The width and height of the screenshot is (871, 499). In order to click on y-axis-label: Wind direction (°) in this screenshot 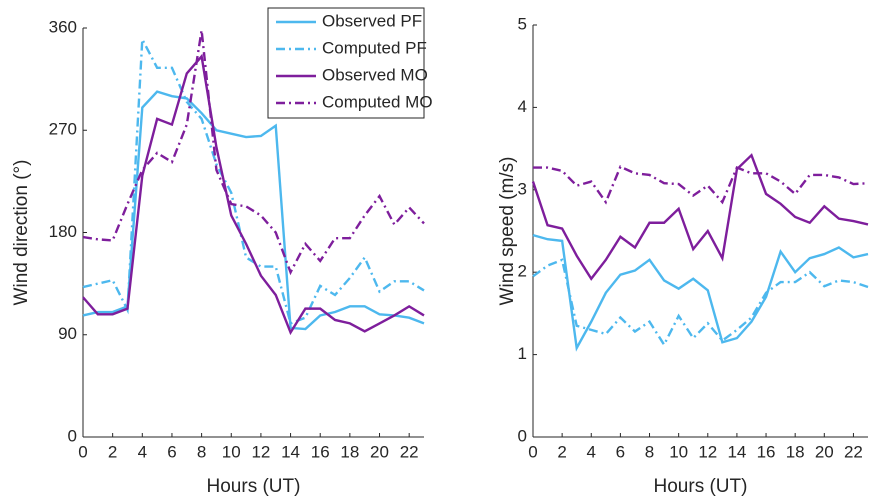, I will do `click(21, 233)`.